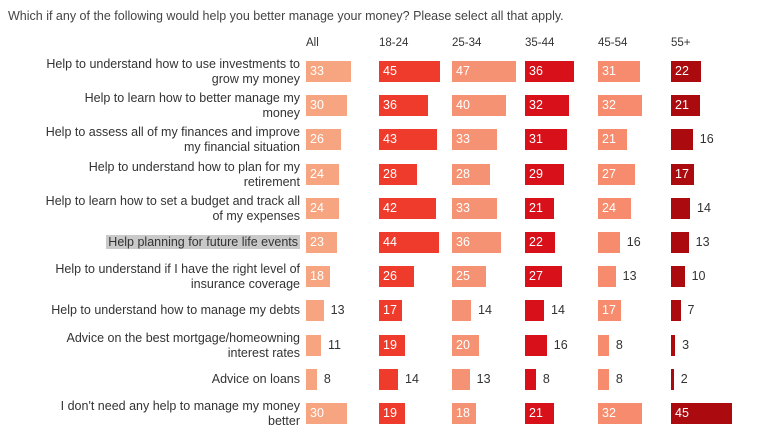 The image size is (769, 433). What do you see at coordinates (684, 378) in the screenshot?
I see `bar-value-label: 2` at bounding box center [684, 378].